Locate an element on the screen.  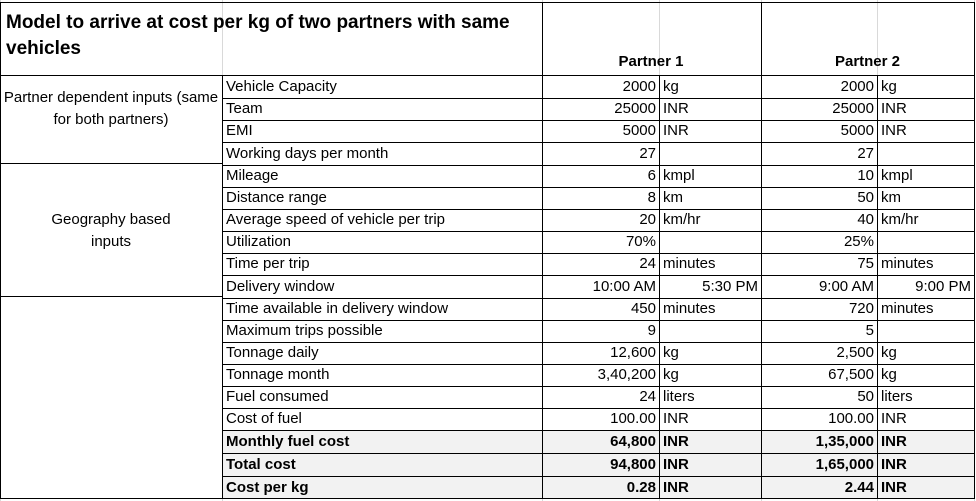
row-label: Cost per kg is located at coordinates (267, 487).